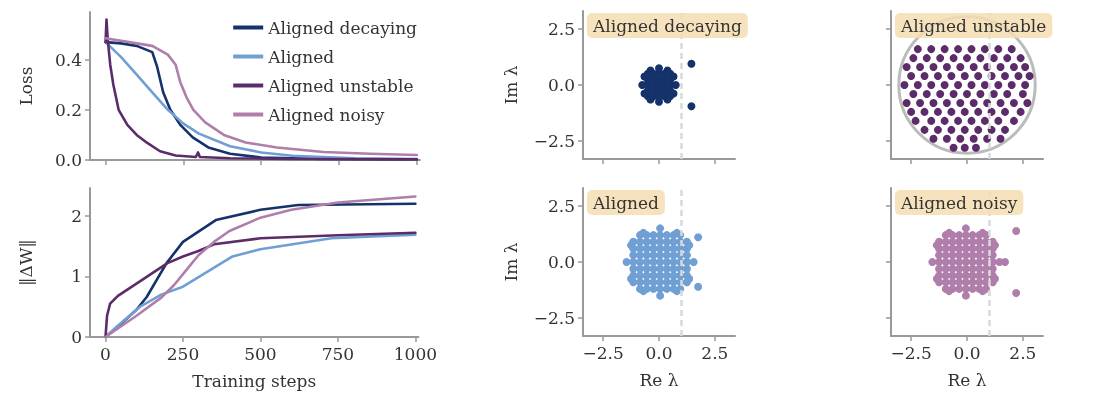  I want to click on y-tick-label: 2, so click(76, 215).